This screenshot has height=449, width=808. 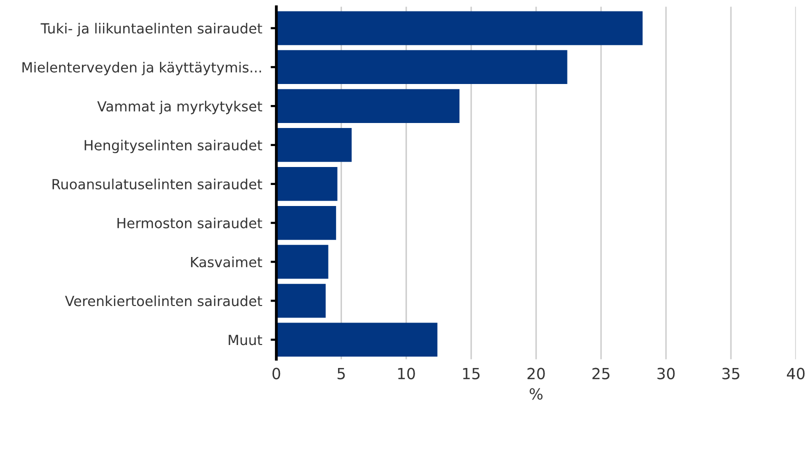 What do you see at coordinates (179, 107) in the screenshot?
I see `y-tick-label: Vammat ja myrkytykset` at bounding box center [179, 107].